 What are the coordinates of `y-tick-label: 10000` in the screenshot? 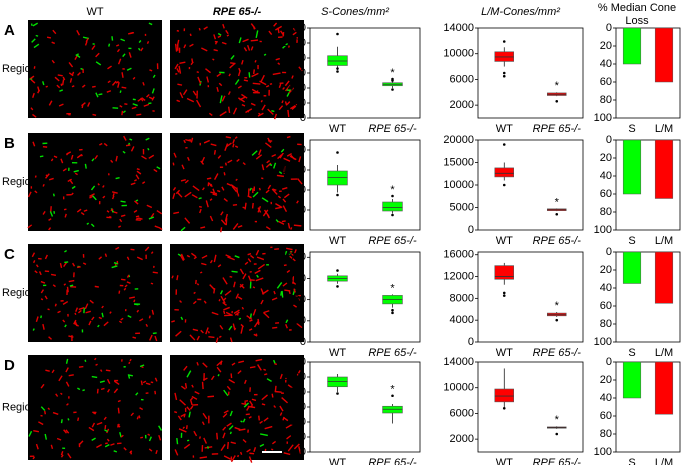 It's located at (458, 54).